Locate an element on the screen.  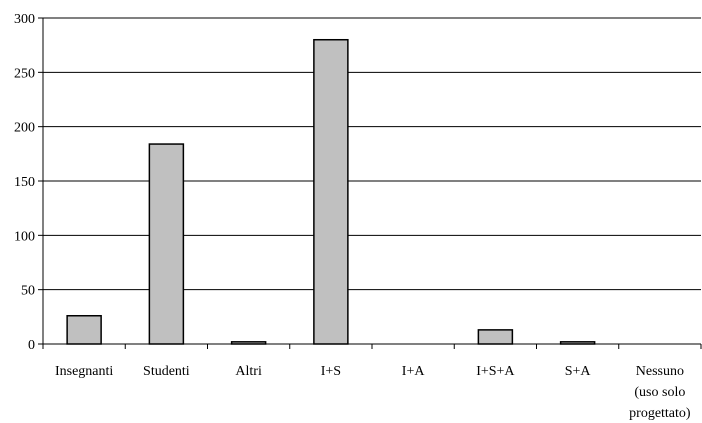
x-tick-label: I+S+A is located at coordinates (495, 371).